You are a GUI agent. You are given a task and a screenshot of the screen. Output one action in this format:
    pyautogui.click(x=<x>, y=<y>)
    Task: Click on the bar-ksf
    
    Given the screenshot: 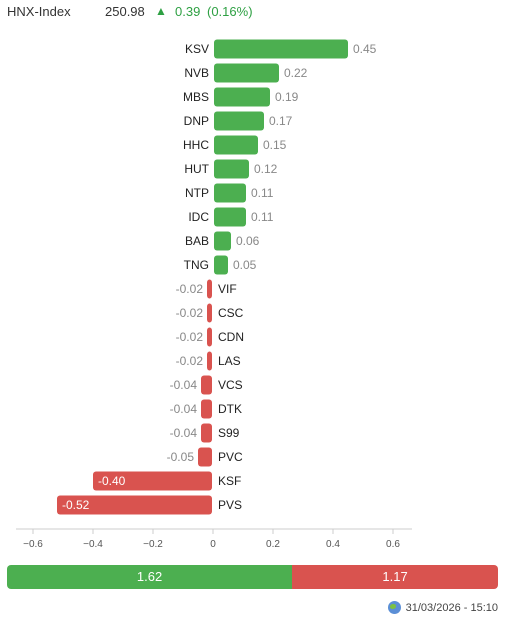 What is the action you would take?
    pyautogui.click(x=152, y=481)
    